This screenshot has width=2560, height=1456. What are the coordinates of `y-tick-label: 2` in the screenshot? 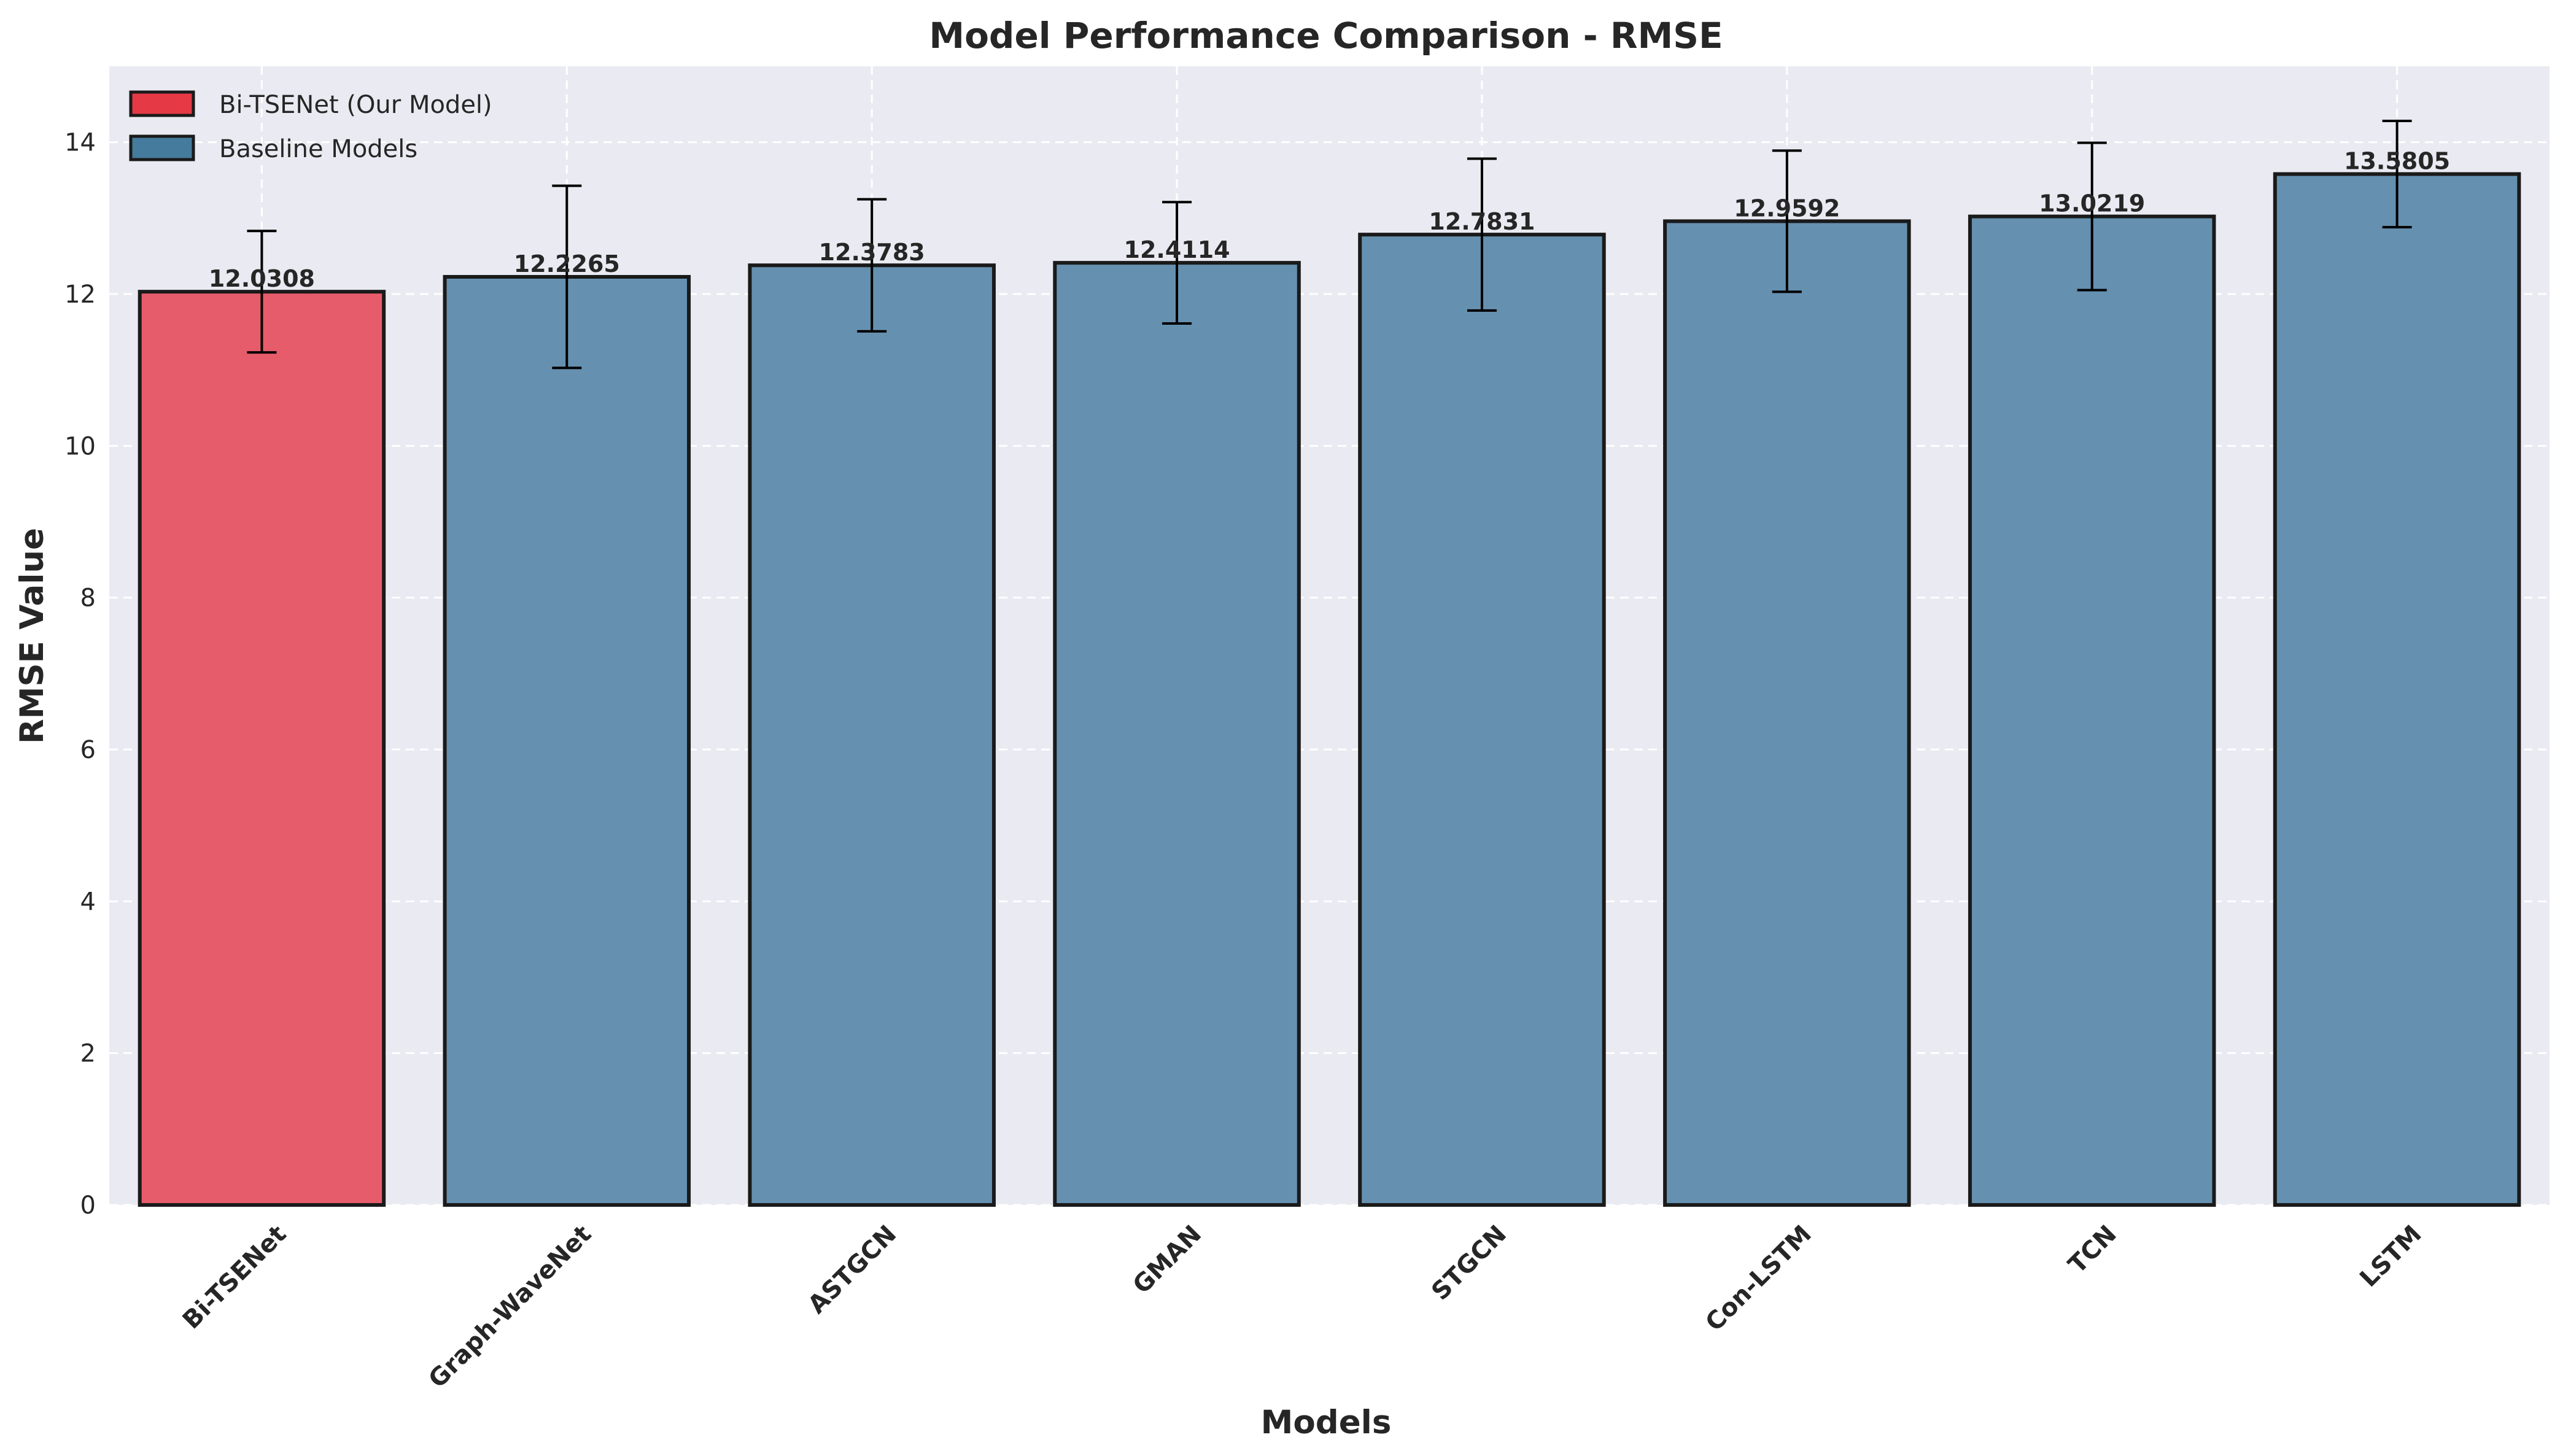 It's located at (88, 1054).